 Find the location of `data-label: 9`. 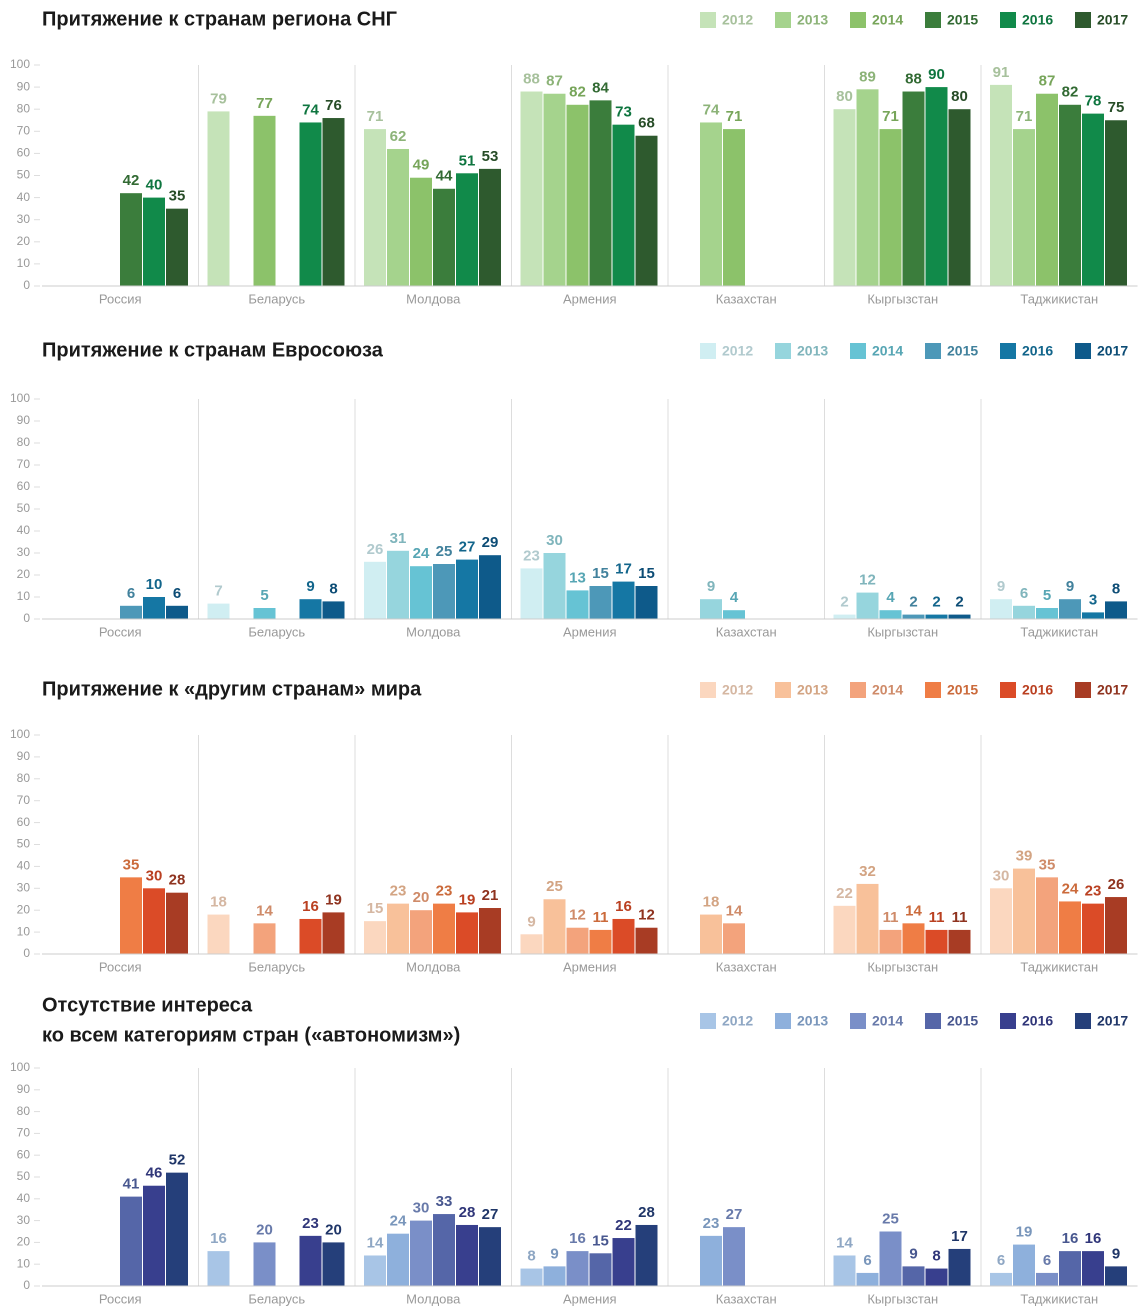

data-label: 9 is located at coordinates (913, 1253).